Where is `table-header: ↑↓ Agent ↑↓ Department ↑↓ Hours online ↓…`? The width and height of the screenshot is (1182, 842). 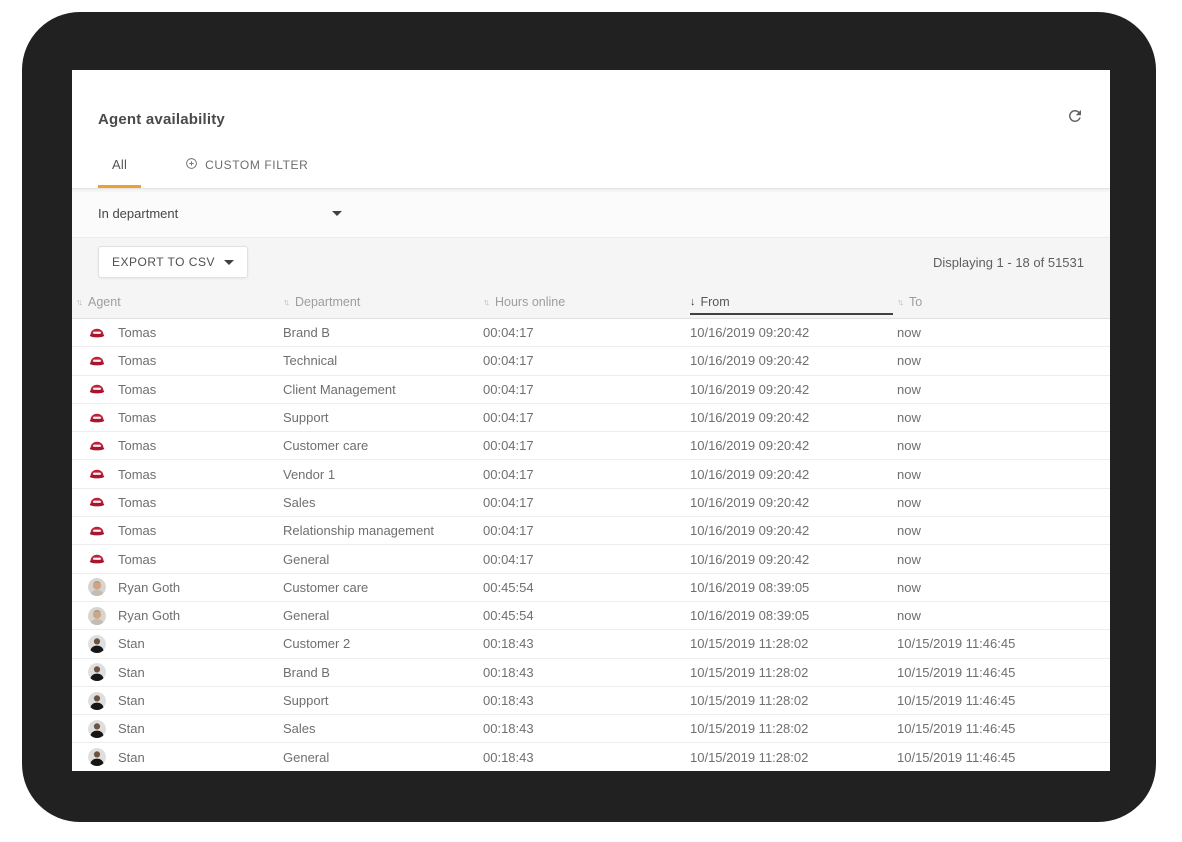
table-header: ↑↓ Agent ↑↓ Department ↑↓ Hours online ↓… is located at coordinates (591, 302).